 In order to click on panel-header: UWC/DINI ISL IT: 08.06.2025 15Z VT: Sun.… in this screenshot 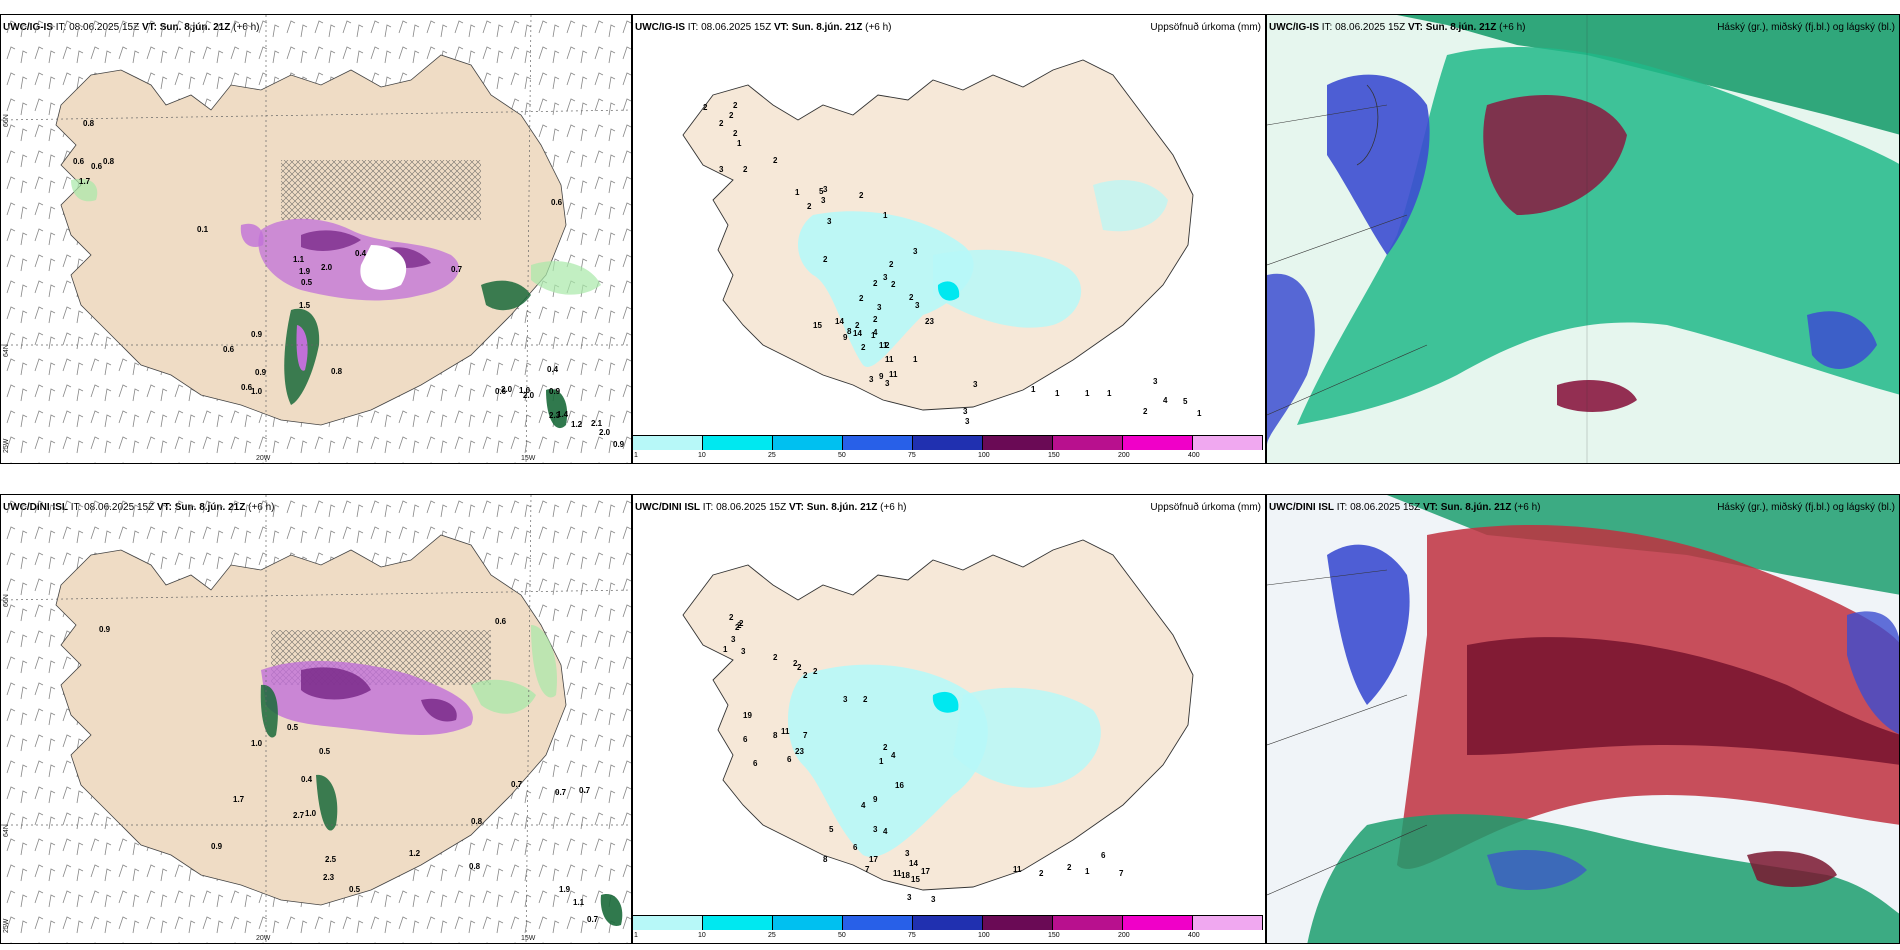, I will do `click(771, 507)`.